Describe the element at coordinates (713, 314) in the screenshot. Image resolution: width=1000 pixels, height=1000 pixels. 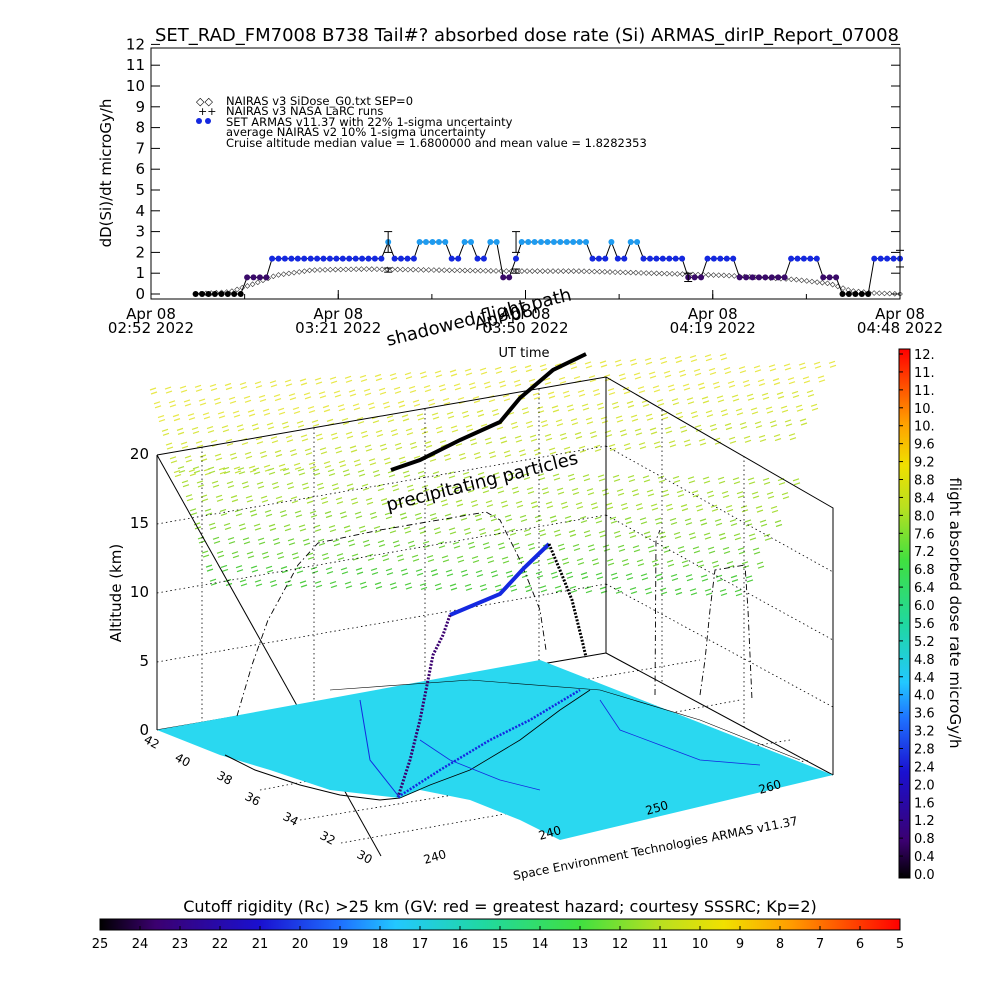
I see `x-tick-label: Apr 08` at that location.